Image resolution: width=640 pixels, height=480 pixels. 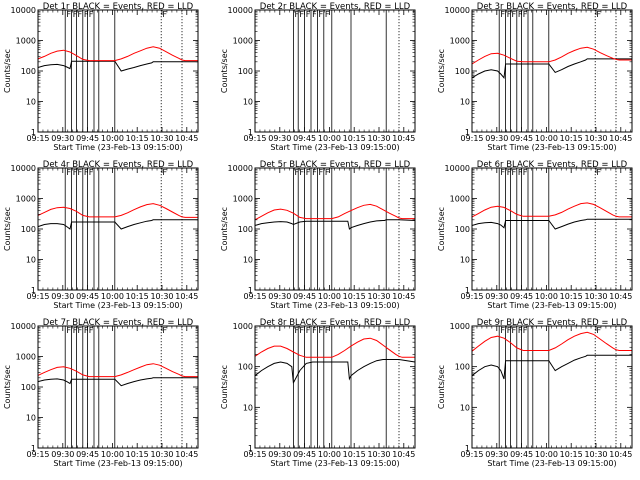 I want to click on x-tick-label: 09:30, so click(x=279, y=454).